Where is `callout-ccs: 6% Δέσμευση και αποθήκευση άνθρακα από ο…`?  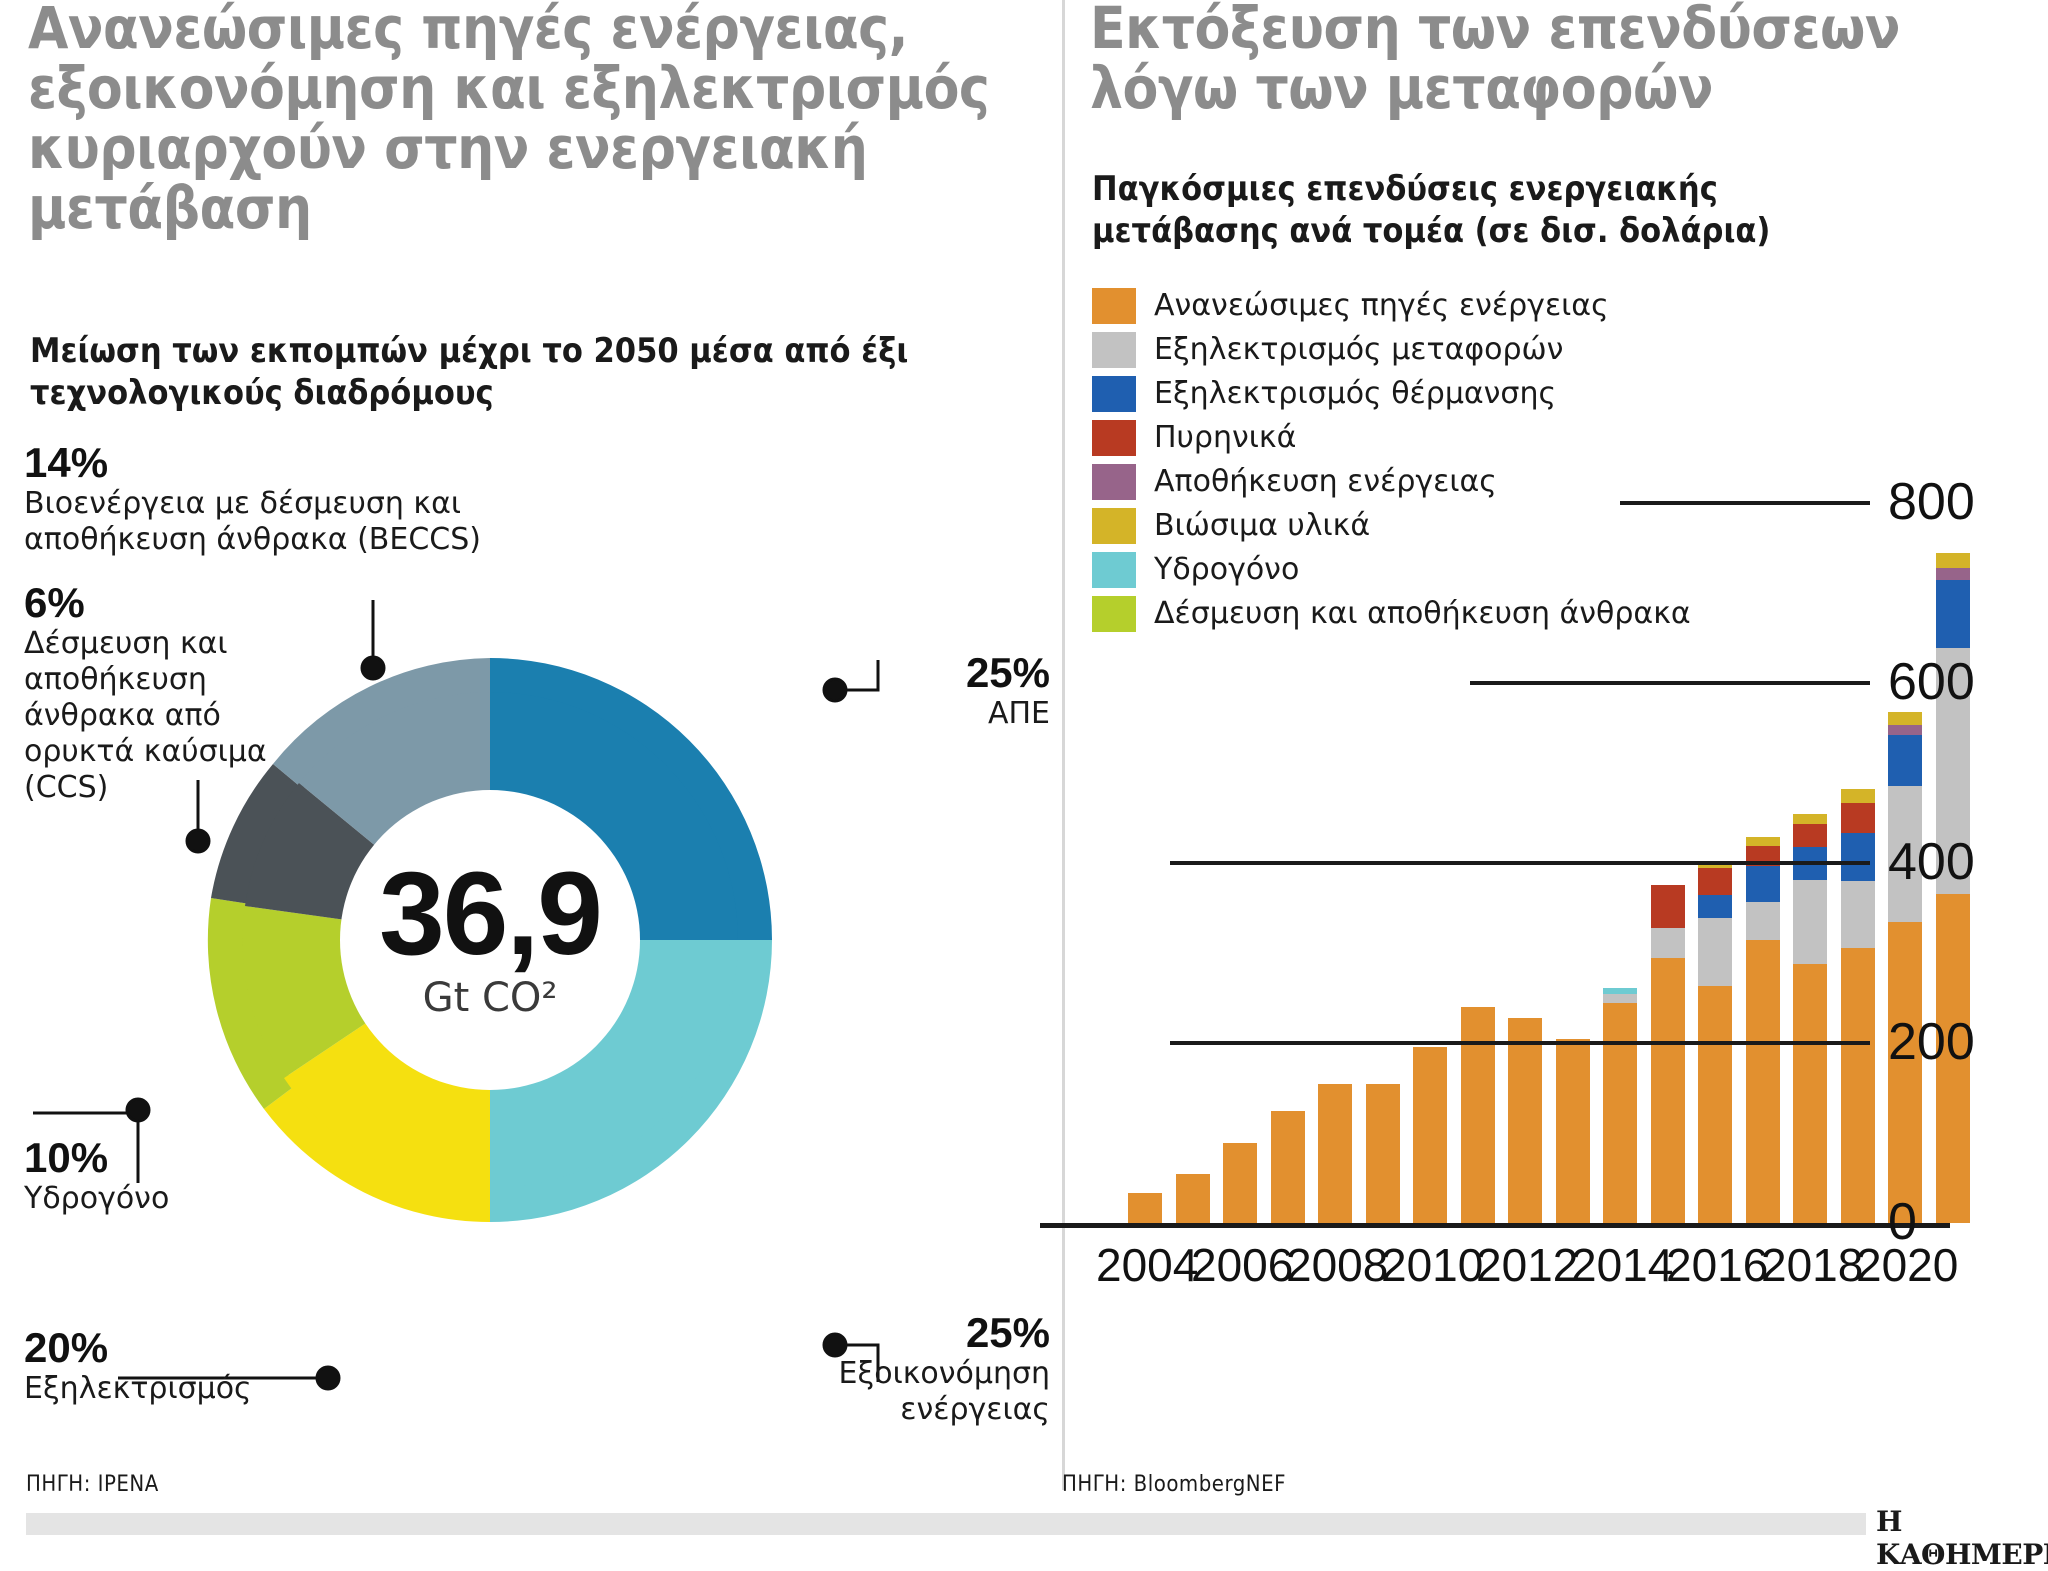
callout-ccs: 6% Δέσμευση και αποθήκευση άνθρακα από ο… is located at coordinates (149, 693).